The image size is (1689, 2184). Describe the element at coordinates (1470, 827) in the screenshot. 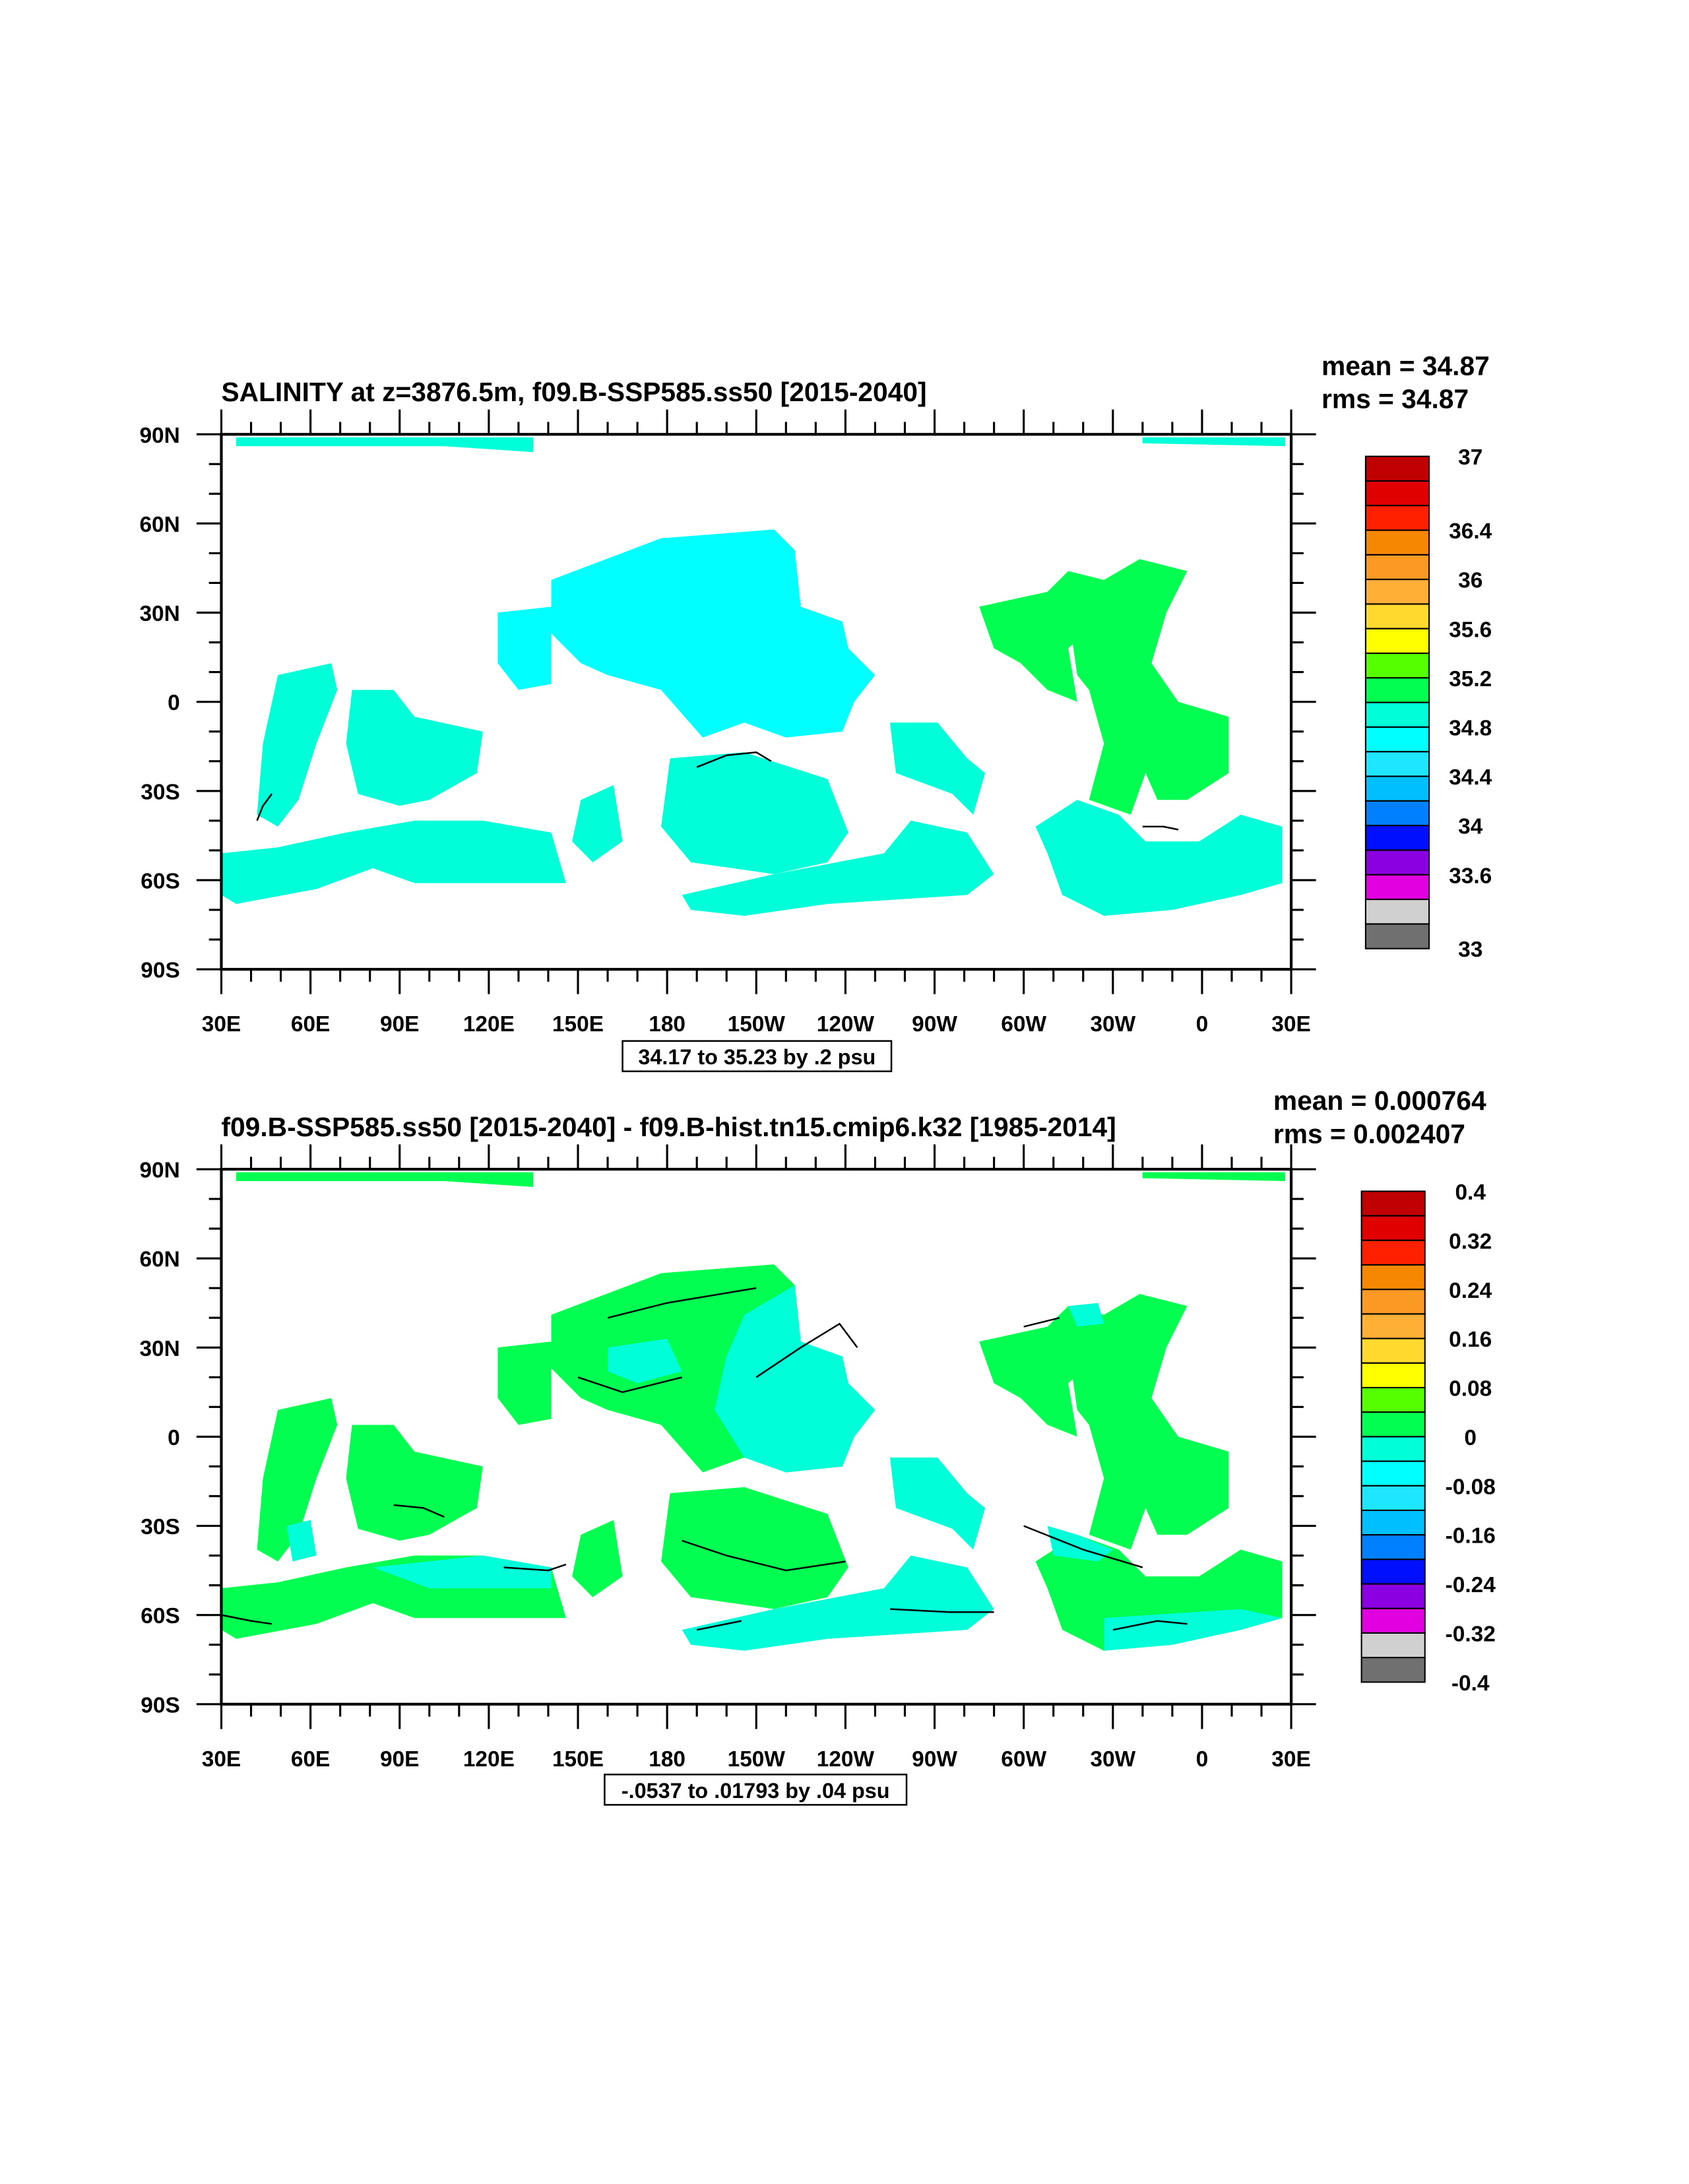

I see `colorbar-label: 34` at that location.